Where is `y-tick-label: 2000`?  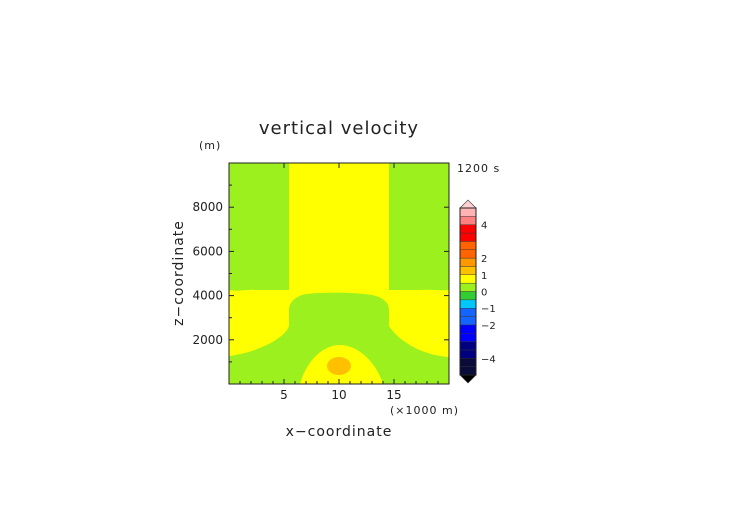 y-tick-label: 2000 is located at coordinates (207, 340).